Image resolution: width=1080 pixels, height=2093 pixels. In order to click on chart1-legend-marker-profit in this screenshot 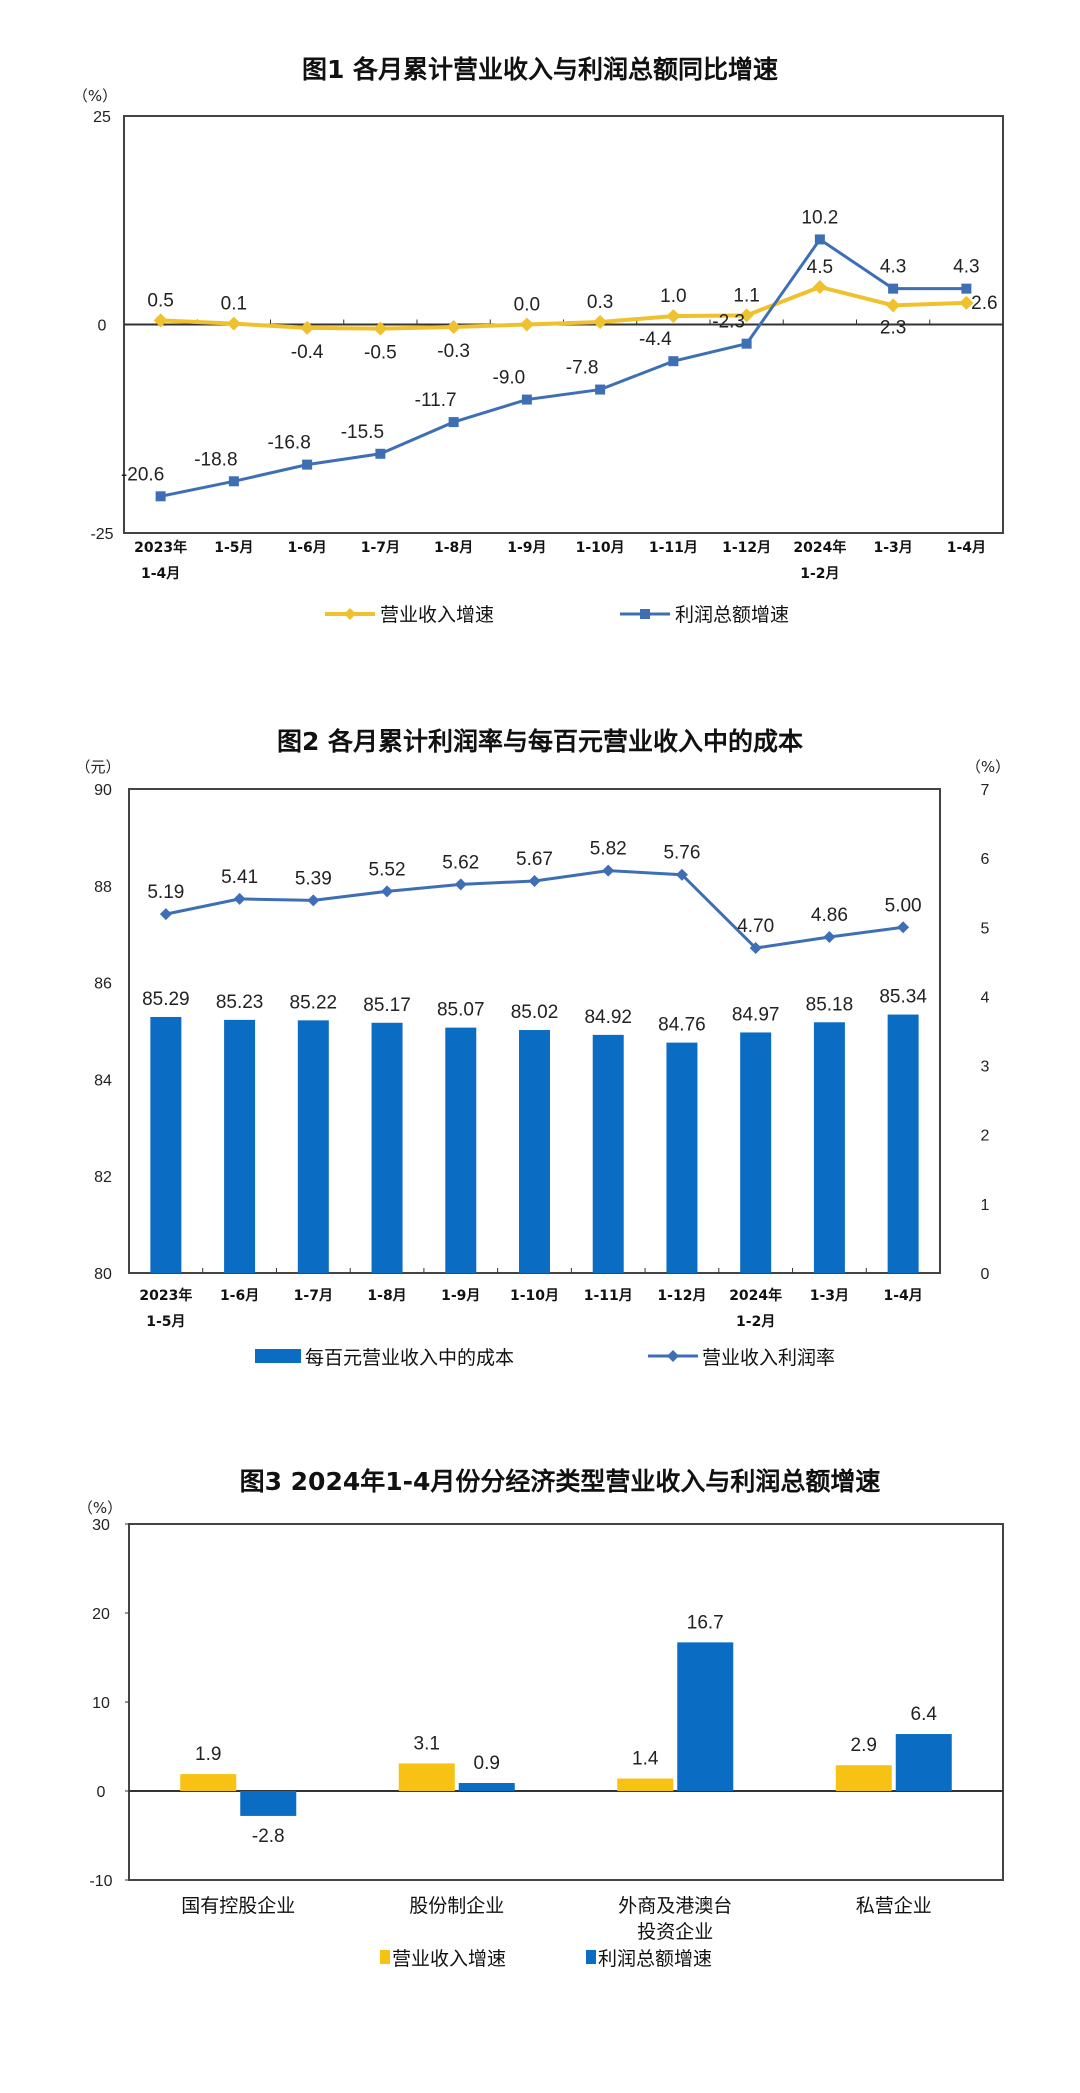, I will do `click(645, 614)`.